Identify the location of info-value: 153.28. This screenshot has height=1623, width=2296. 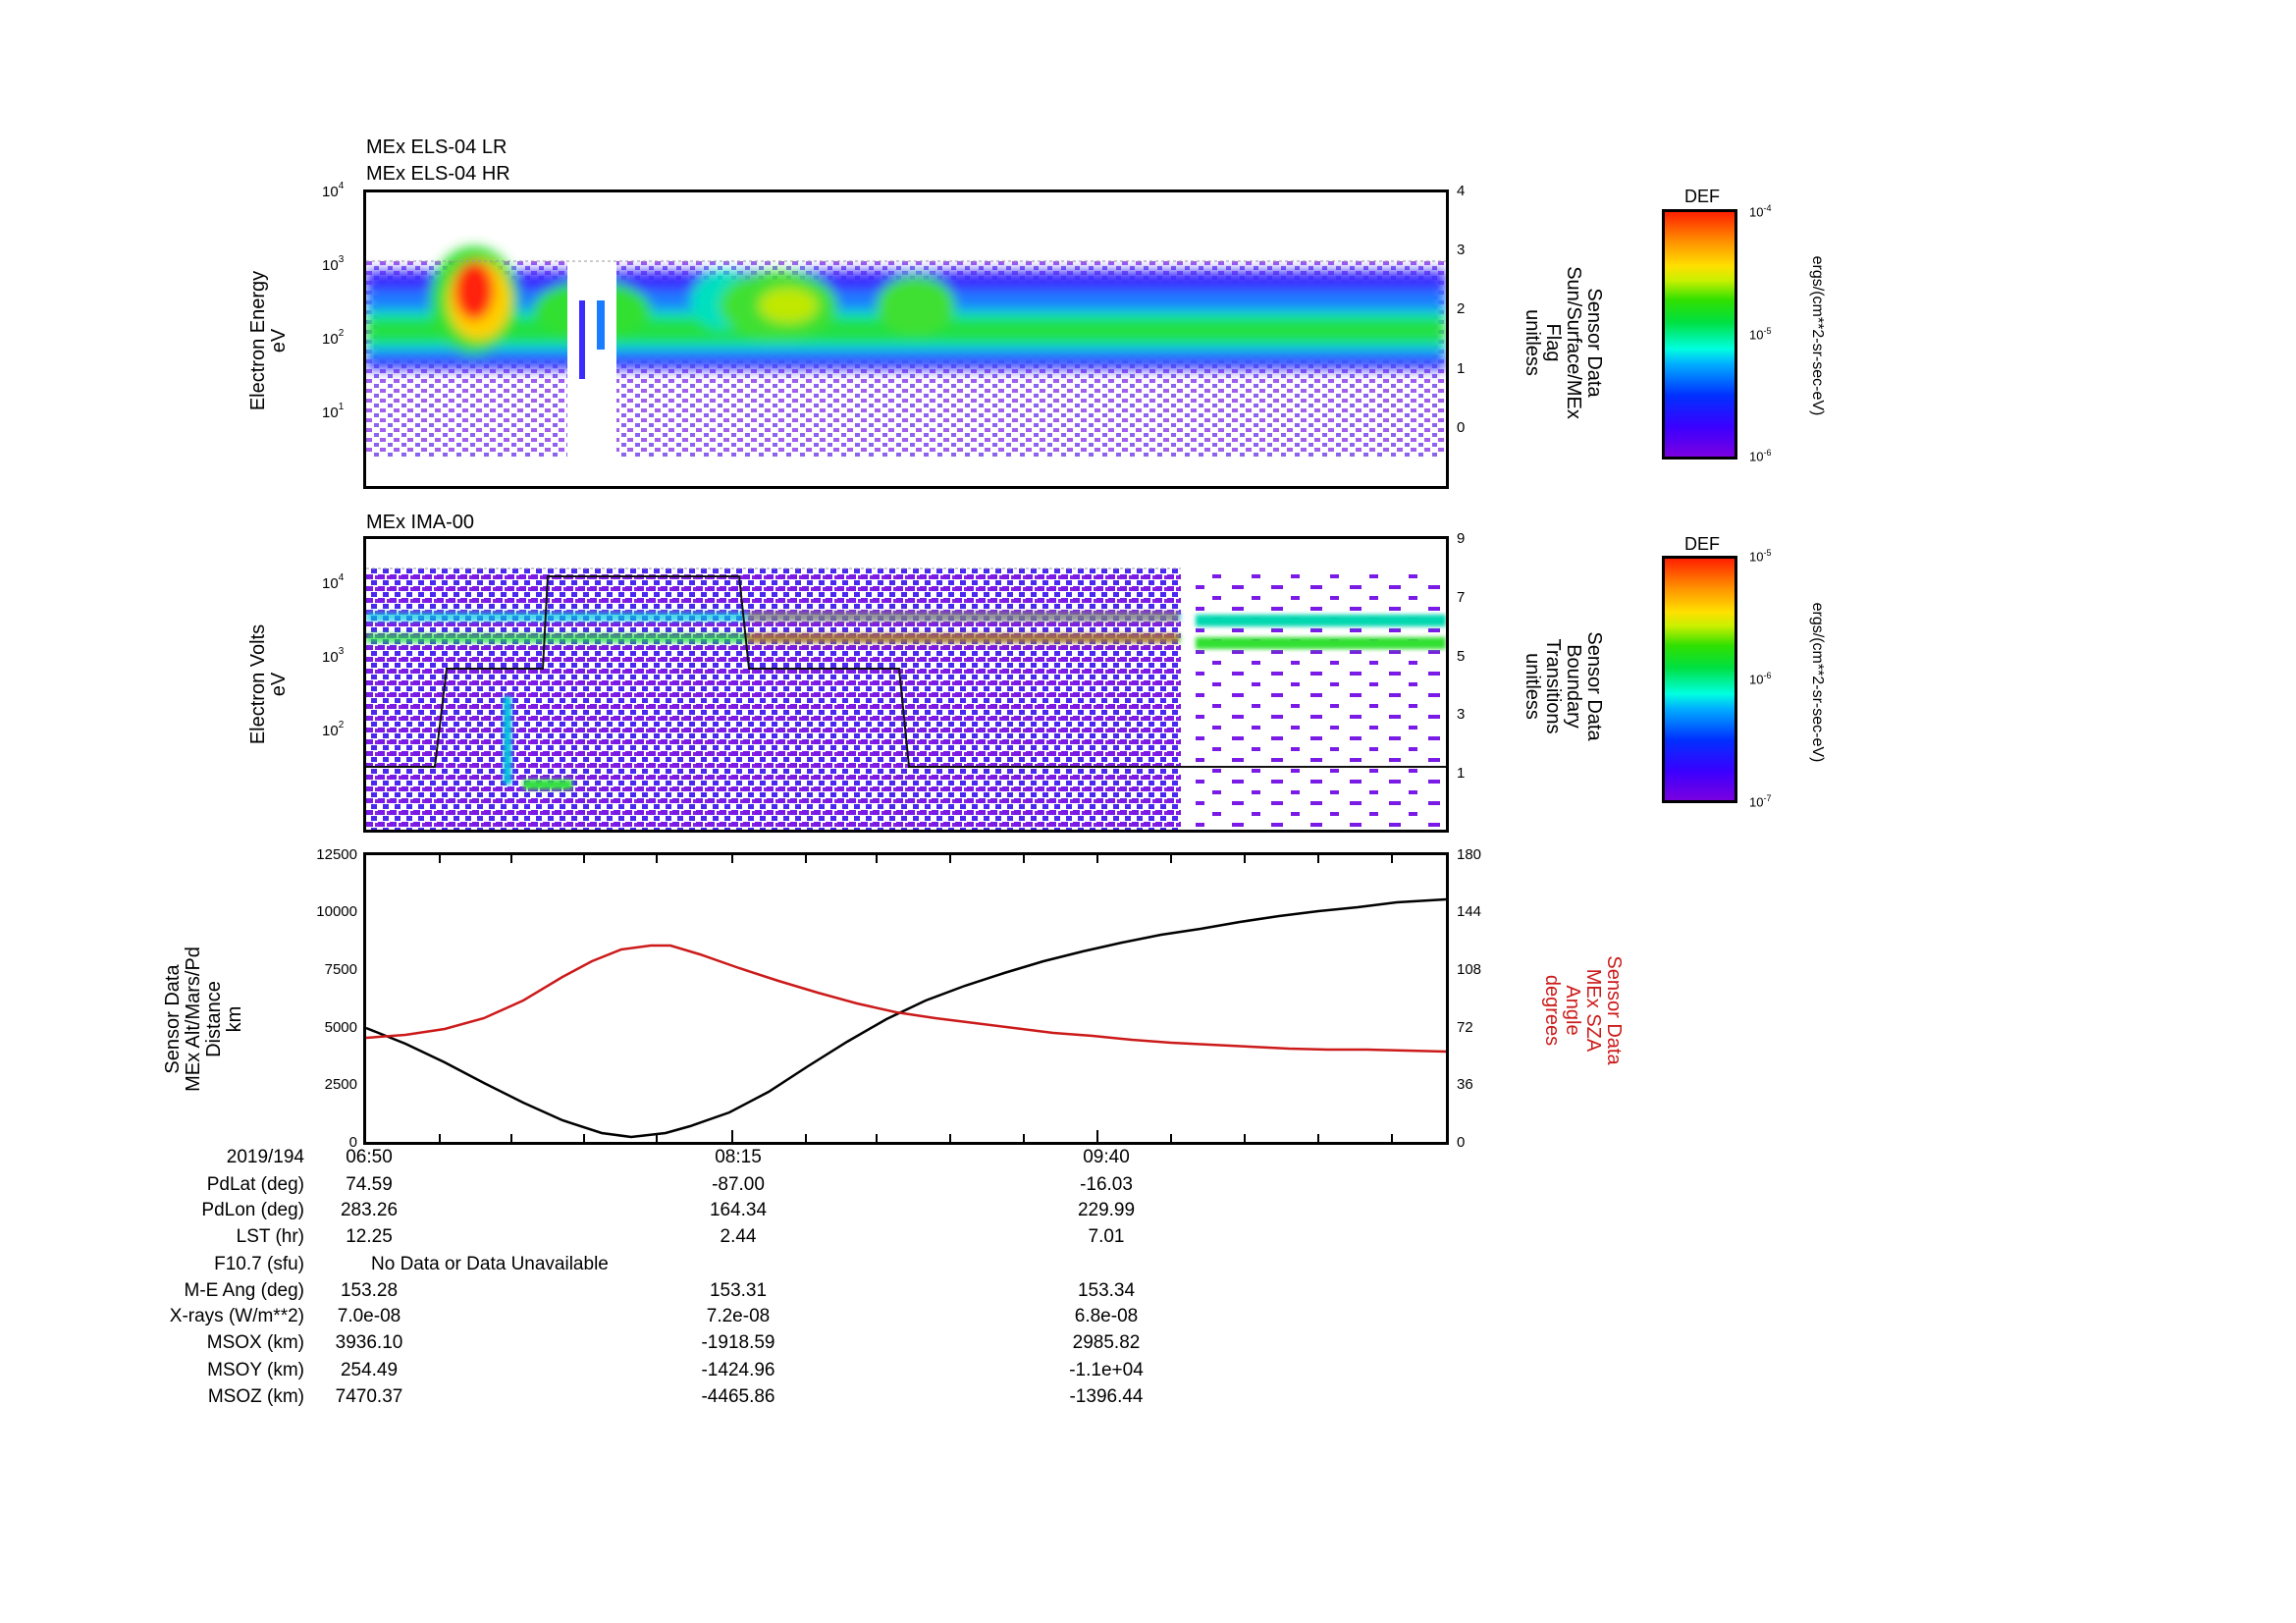
(369, 1290).